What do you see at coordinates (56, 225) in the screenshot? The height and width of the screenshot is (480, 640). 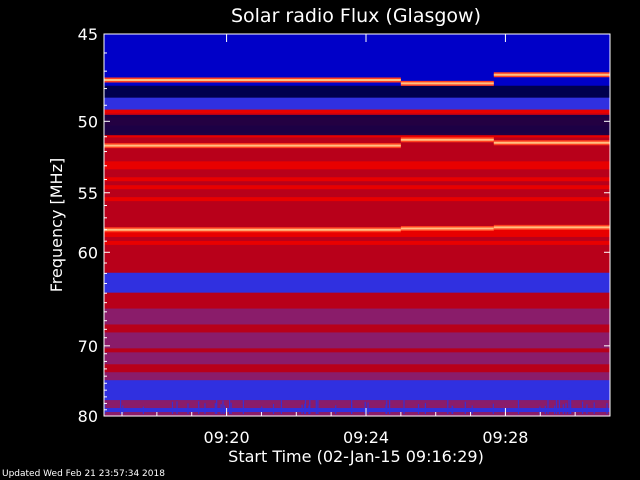 I see `y-axis-label: Frequency [MHz]` at bounding box center [56, 225].